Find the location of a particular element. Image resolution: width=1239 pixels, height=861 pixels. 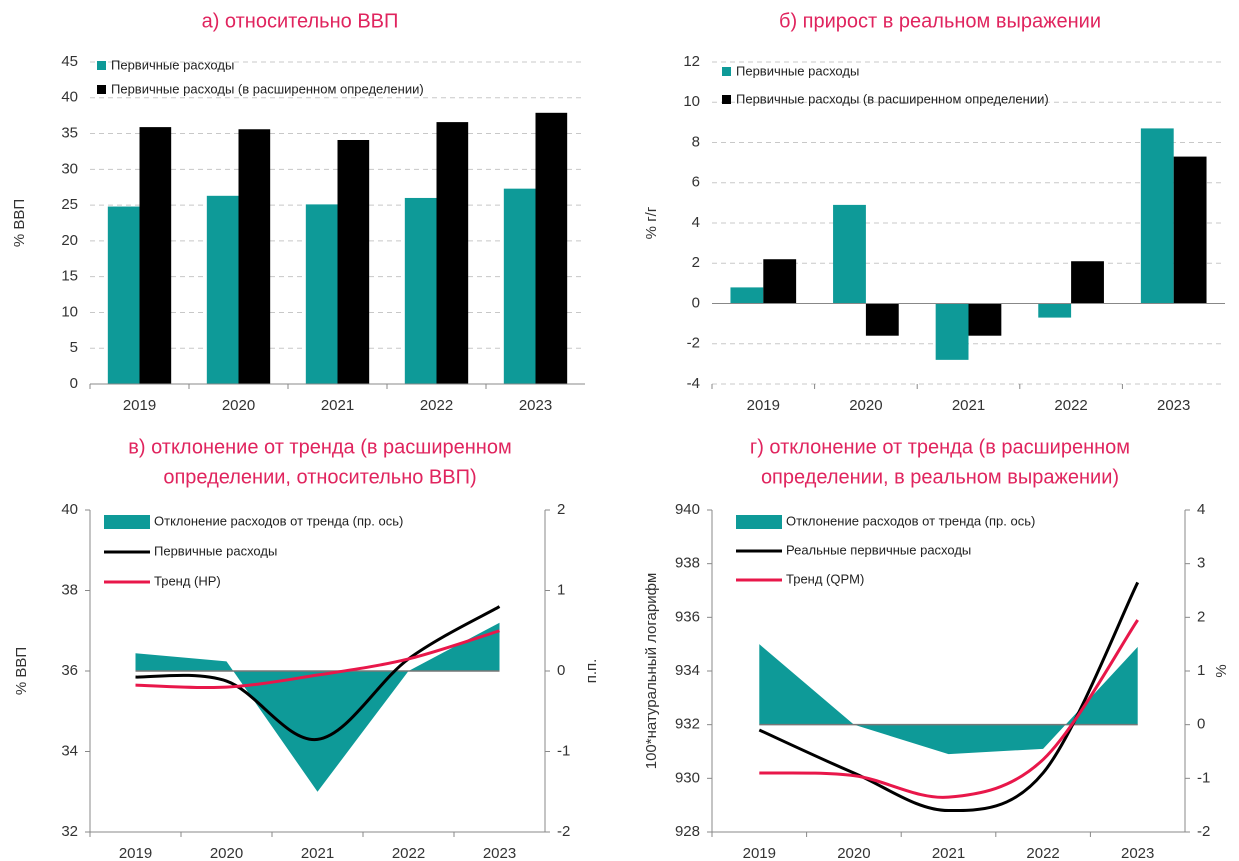

chart-title: определении, в реальном выражении) is located at coordinates (940, 477).